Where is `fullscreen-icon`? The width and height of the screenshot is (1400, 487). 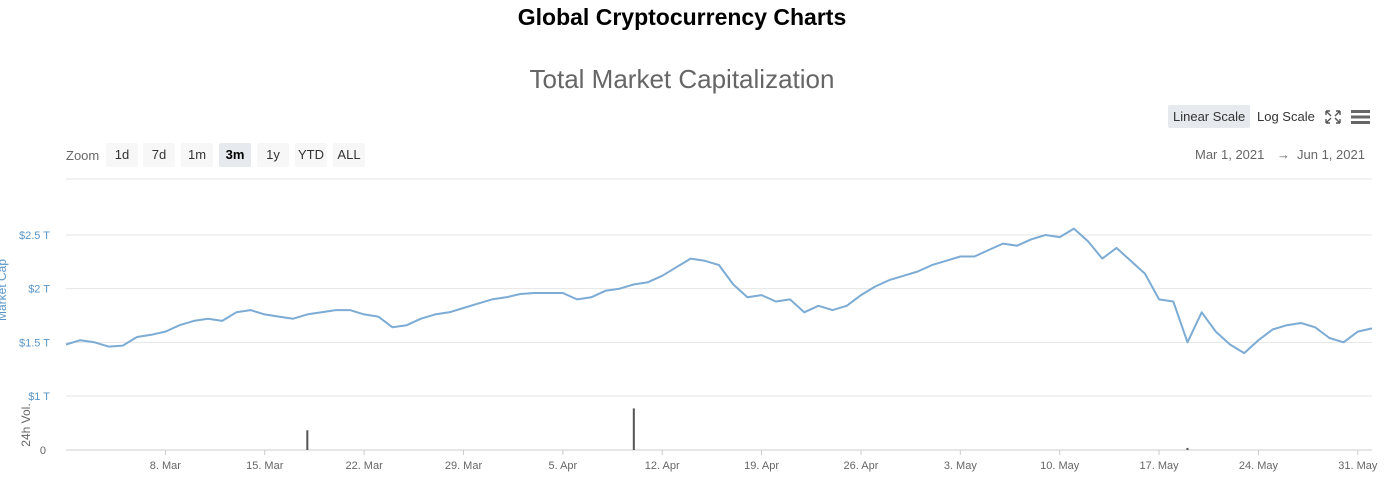 fullscreen-icon is located at coordinates (1333, 117).